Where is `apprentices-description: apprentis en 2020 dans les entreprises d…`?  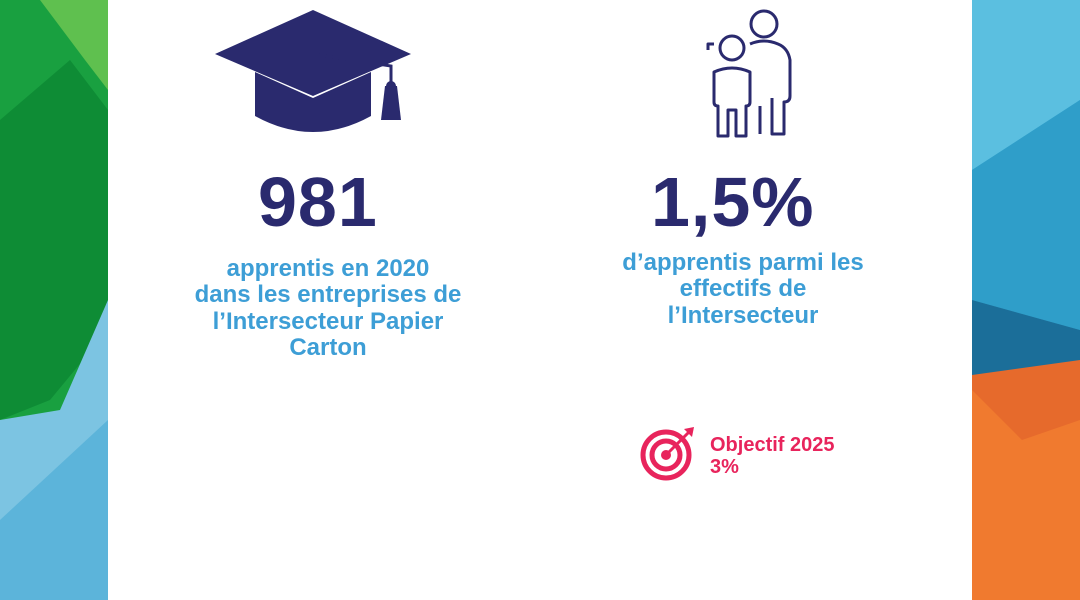
apprentices-description: apprentis en 2020 dans les entreprises d… is located at coordinates (328, 308).